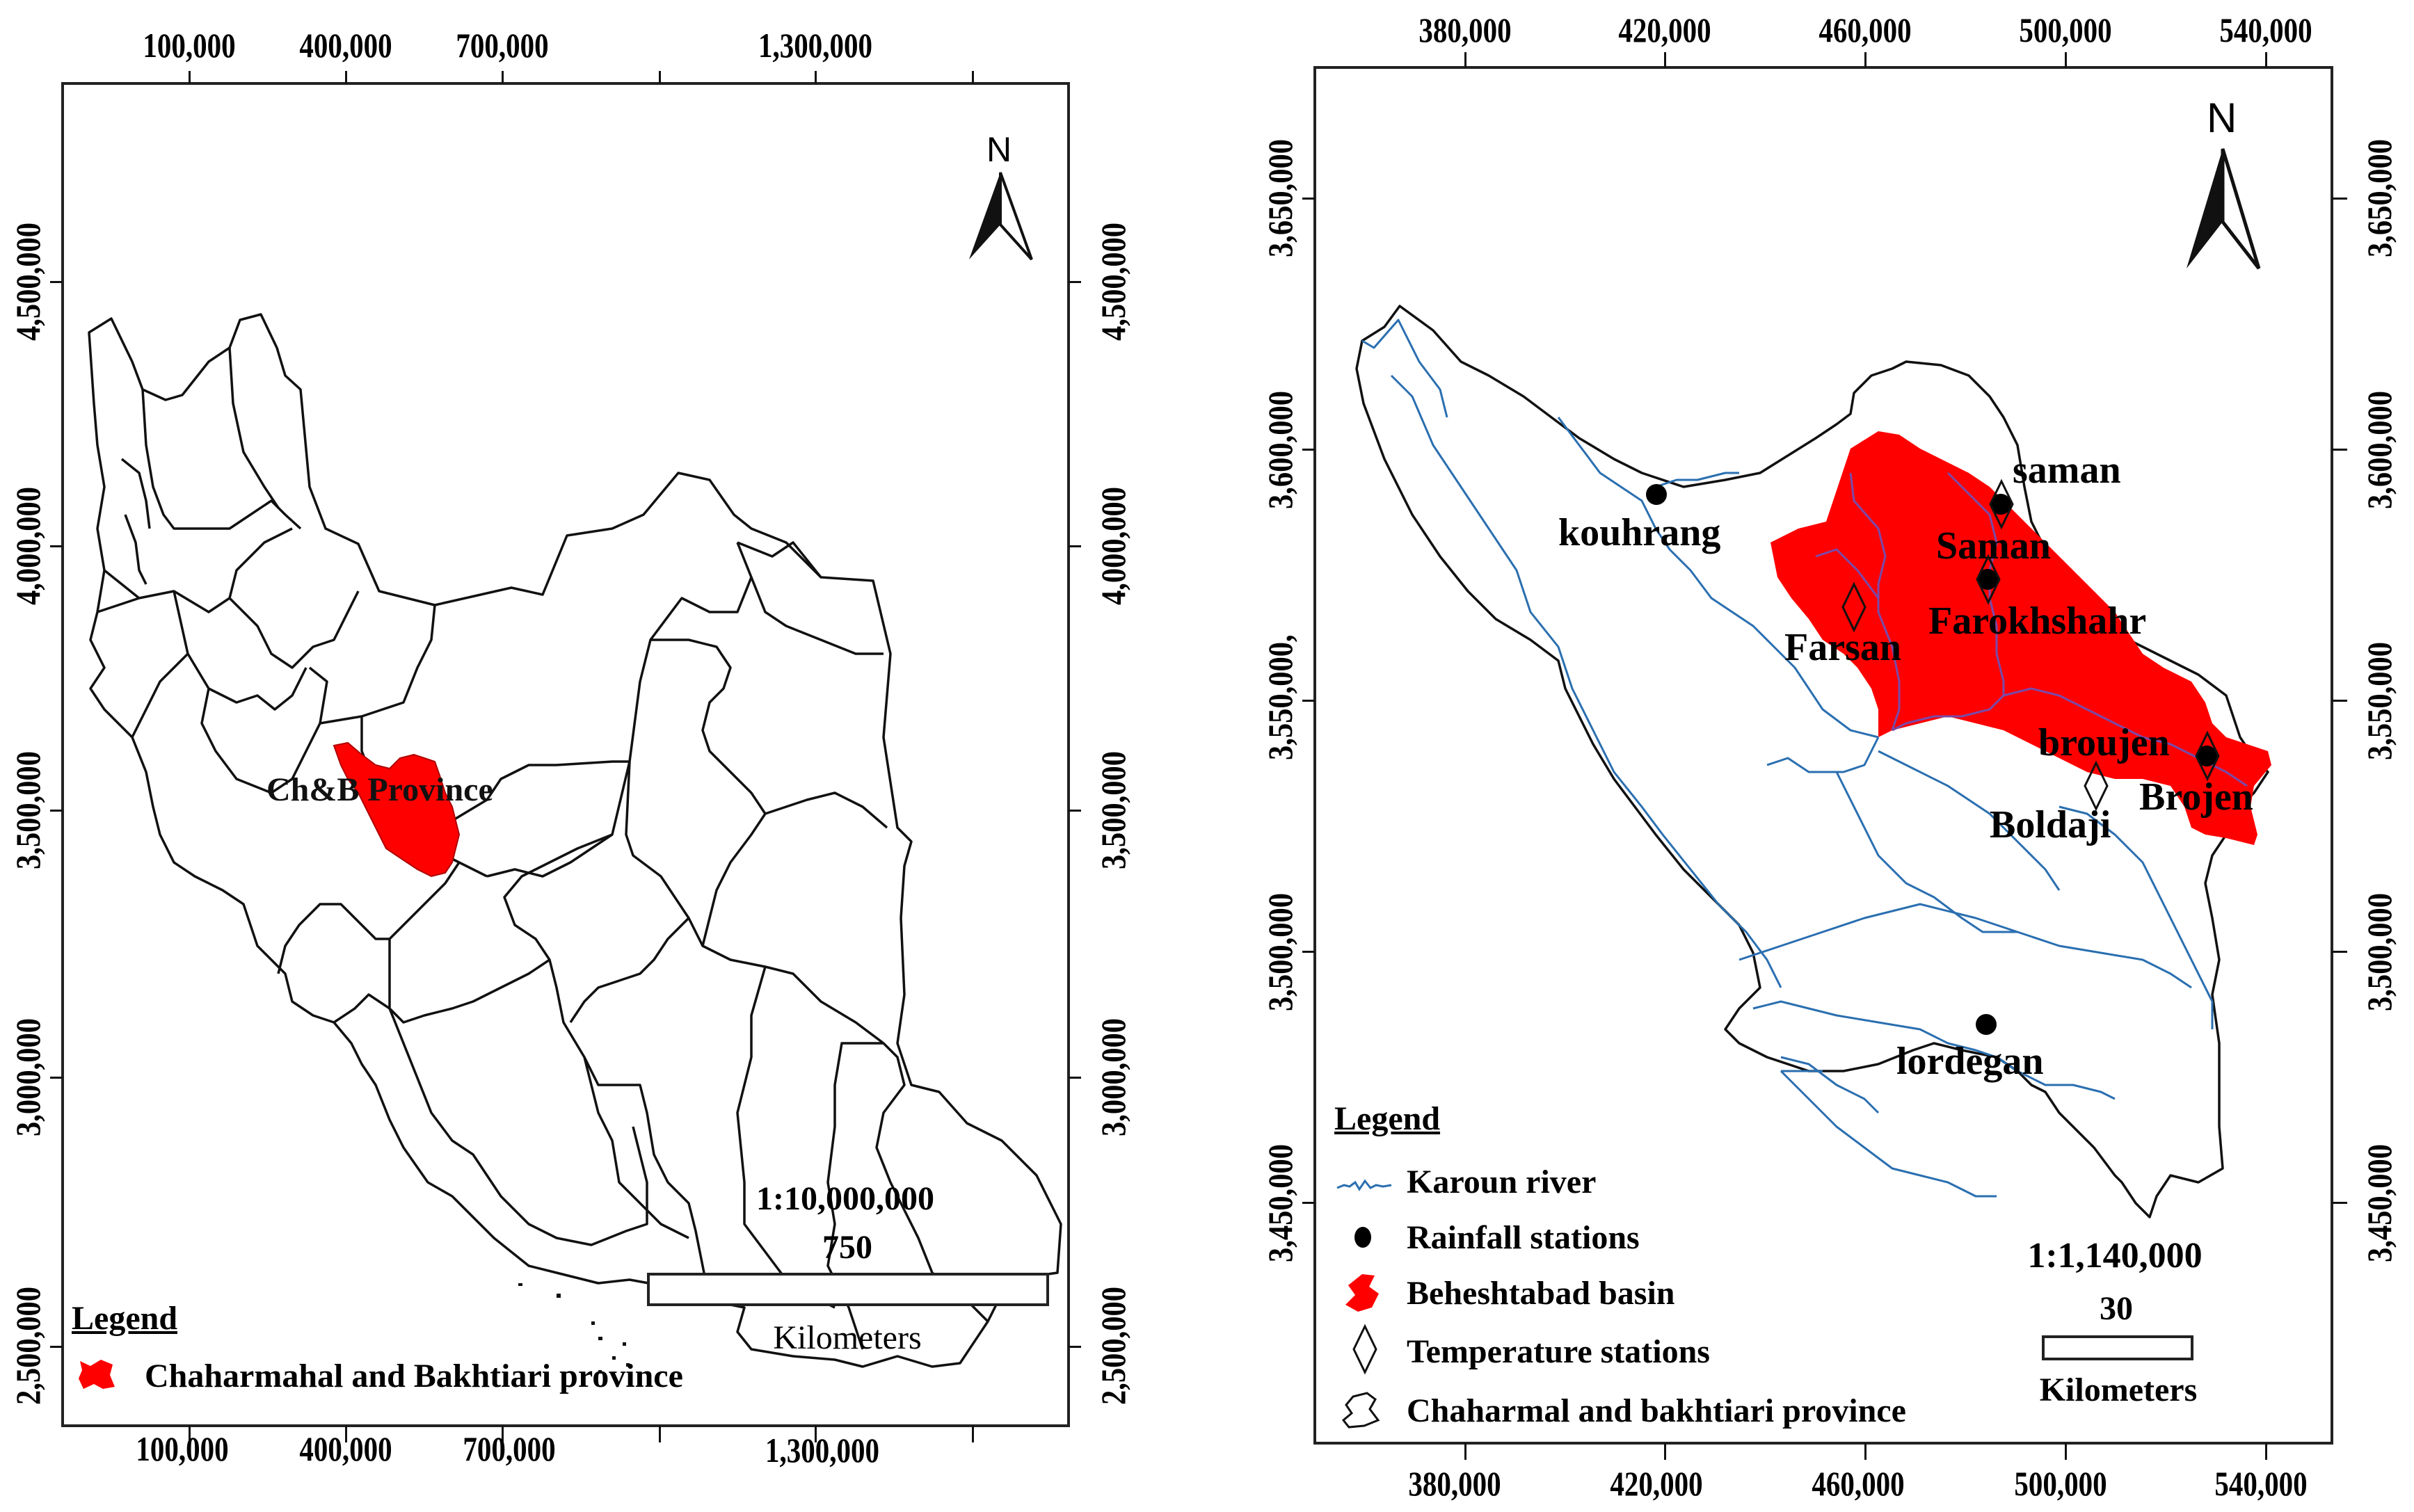  Describe the element at coordinates (1656, 494) in the screenshot. I see `rainfall-station-kouhrang` at that location.